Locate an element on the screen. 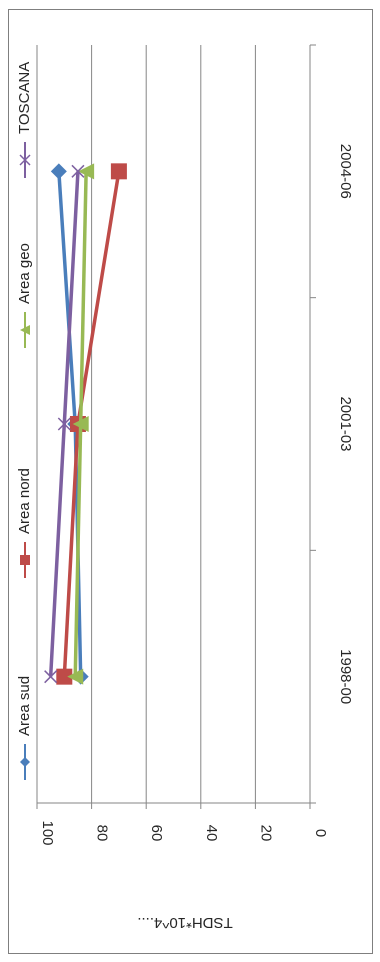 The width and height of the screenshot is (380, 962). legend: Area sud Area nord Area geo TOSCANA is located at coordinates (24, 421).